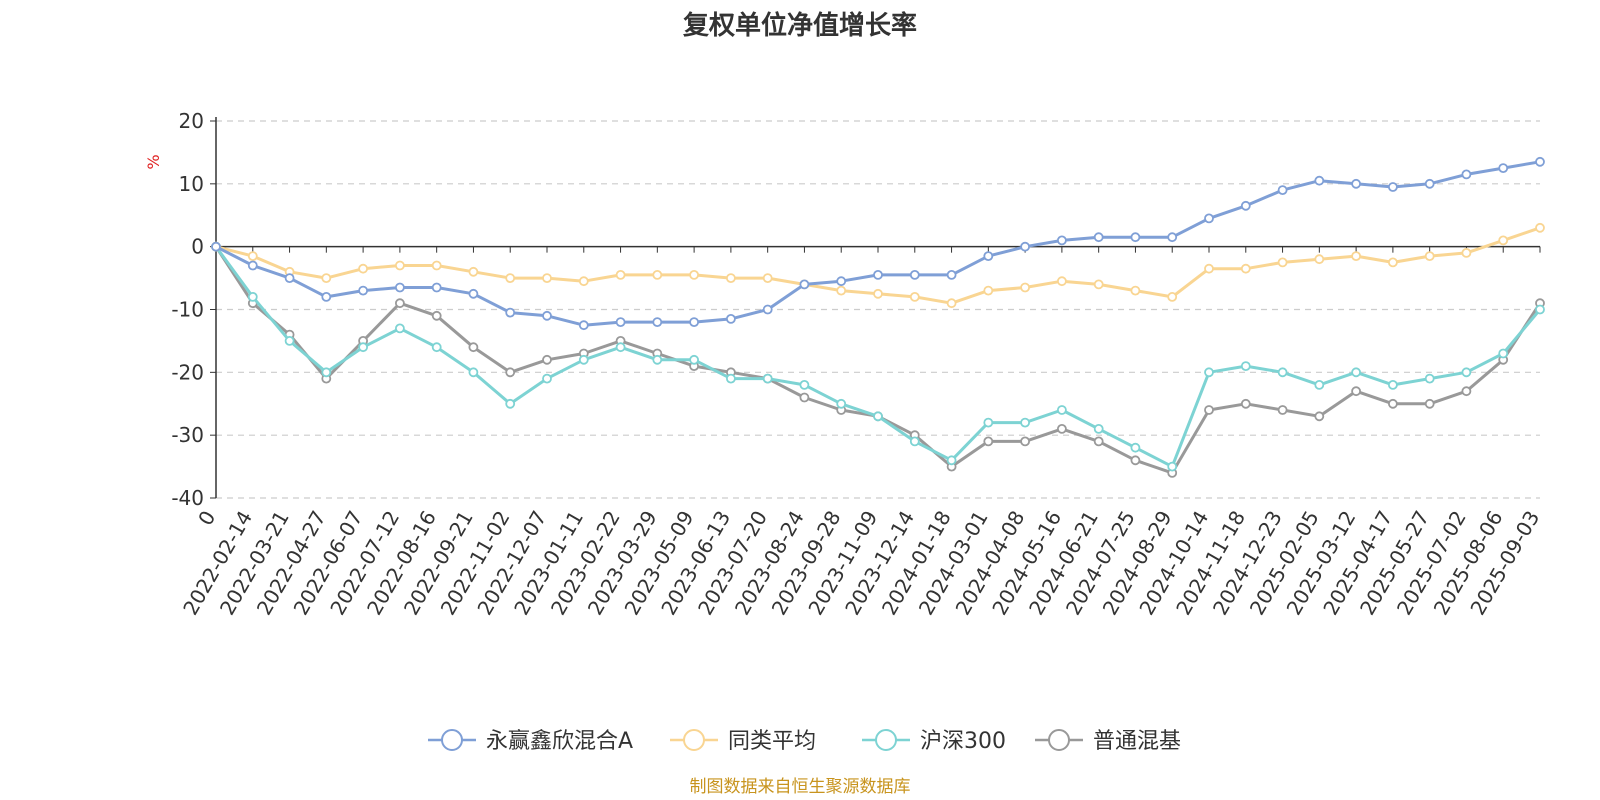 This screenshot has width=1600, height=800. Describe the element at coordinates (191, 121) in the screenshot. I see `y-tick-label: 20` at that location.